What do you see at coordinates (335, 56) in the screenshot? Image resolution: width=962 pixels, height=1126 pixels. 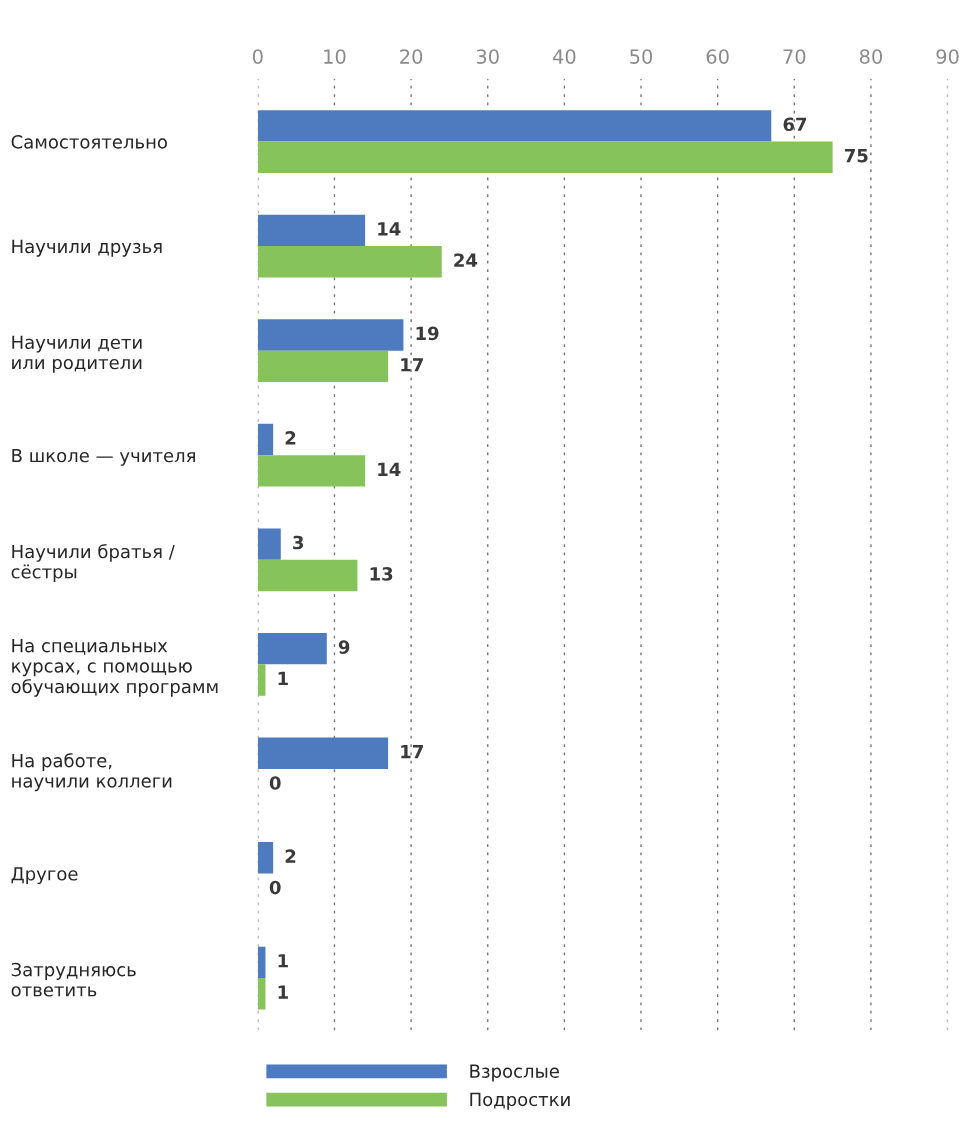 I see `x-tick-label: 10` at bounding box center [335, 56].